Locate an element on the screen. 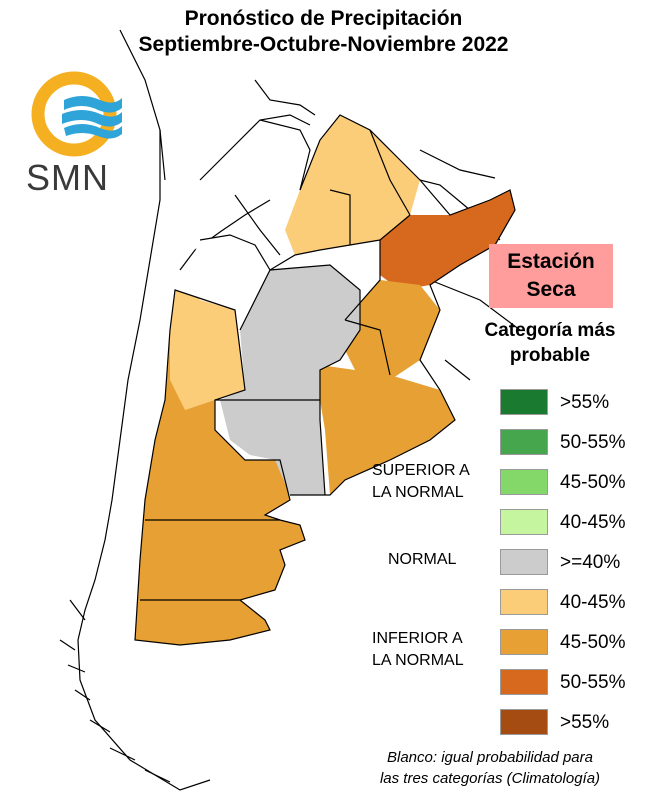  legend-title-line1: Categoría más is located at coordinates (550, 330).